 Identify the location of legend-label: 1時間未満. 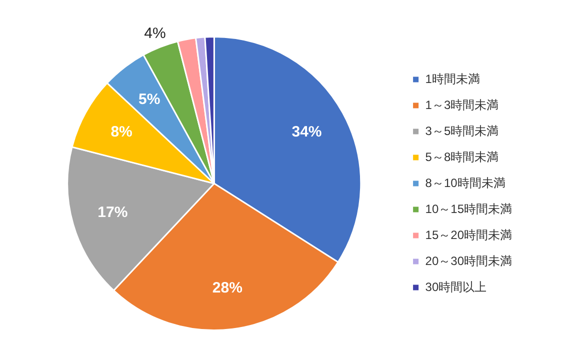
(452, 79).